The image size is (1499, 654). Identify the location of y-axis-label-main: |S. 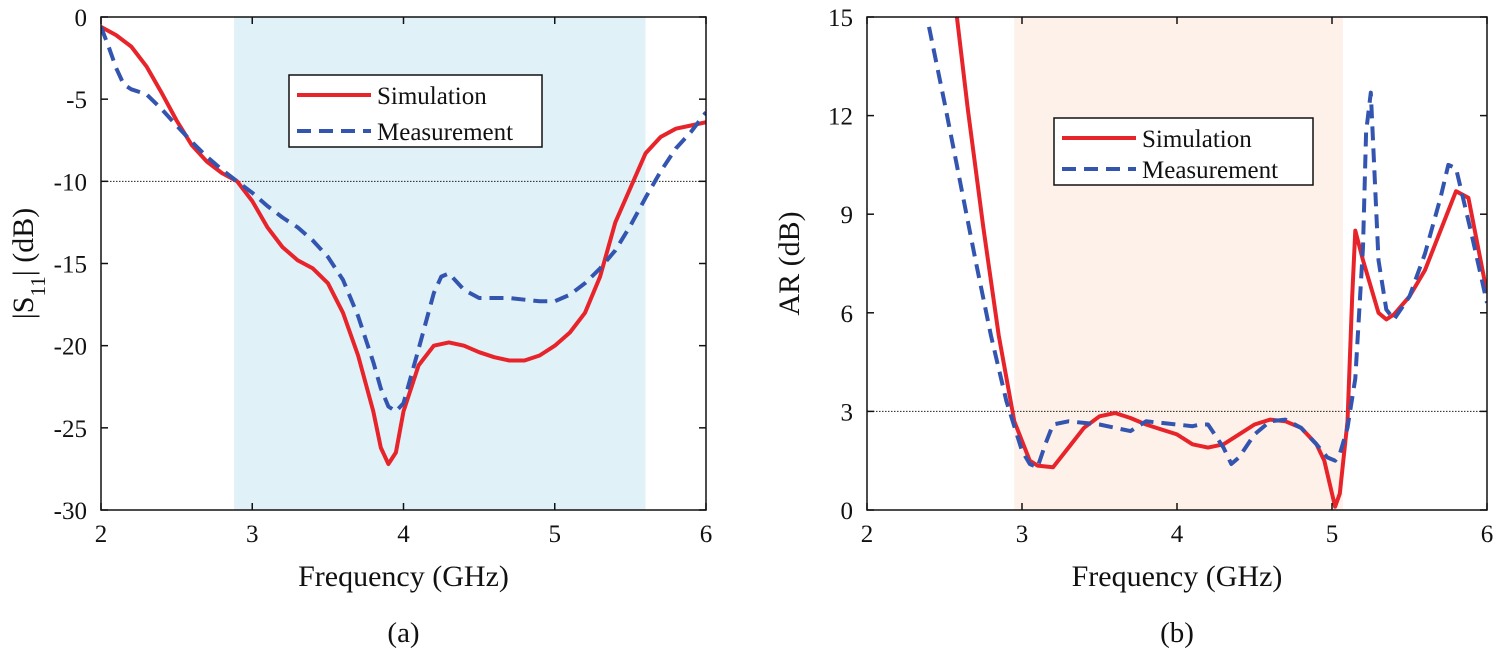
(23, 308).